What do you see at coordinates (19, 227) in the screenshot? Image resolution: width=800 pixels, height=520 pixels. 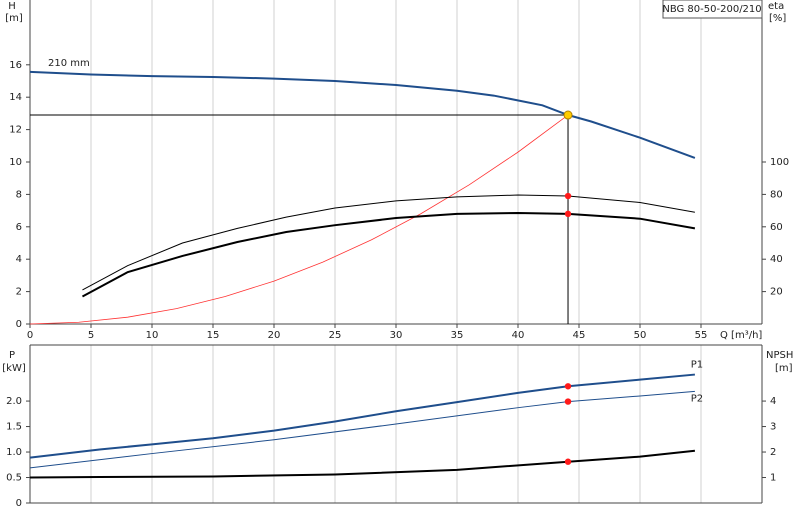 I see `y-tick-label: 6` at bounding box center [19, 227].